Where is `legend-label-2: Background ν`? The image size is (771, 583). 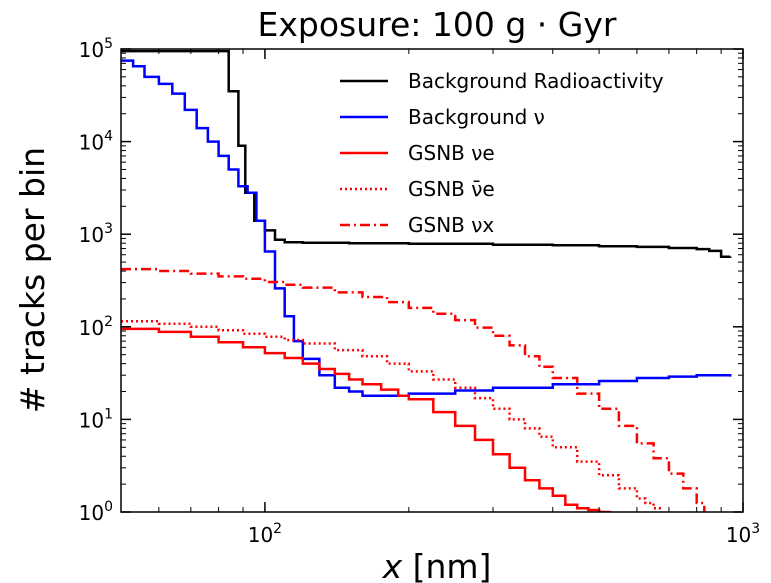
legend-label-2: Background ν is located at coordinates (476, 117).